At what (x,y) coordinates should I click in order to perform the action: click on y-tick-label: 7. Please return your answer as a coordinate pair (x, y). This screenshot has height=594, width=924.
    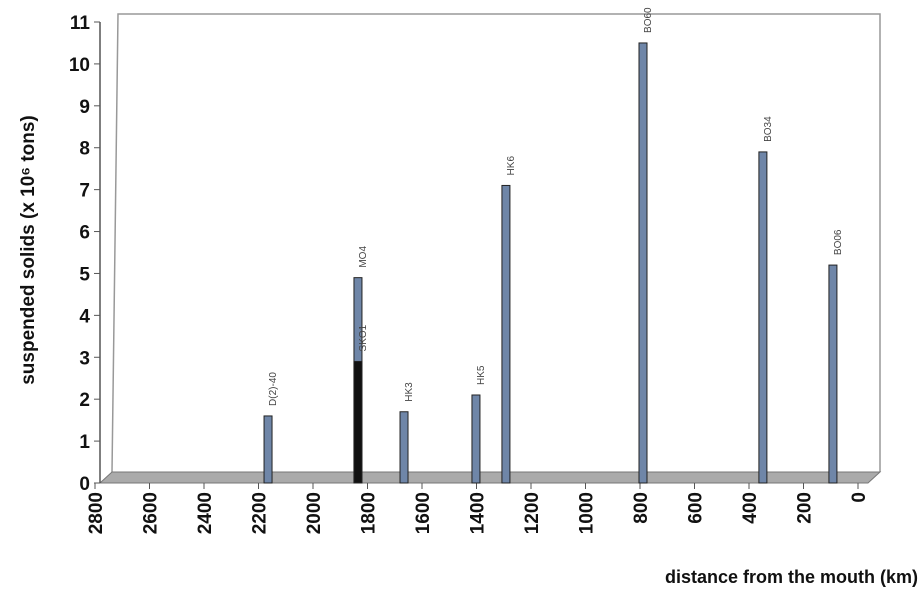
    Looking at the image, I should click on (84, 191).